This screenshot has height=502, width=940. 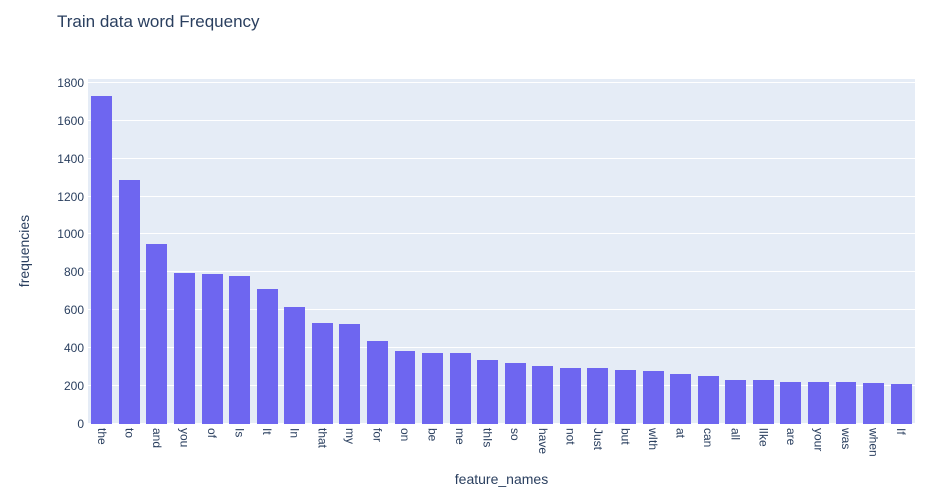 What do you see at coordinates (405, 449) in the screenshot?
I see `x-tick-slot: on` at bounding box center [405, 449].